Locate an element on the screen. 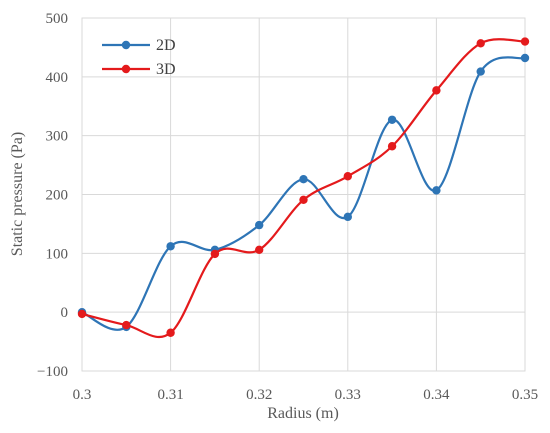 The height and width of the screenshot is (433, 550). y-tick-label: −100 is located at coordinates (52, 372).